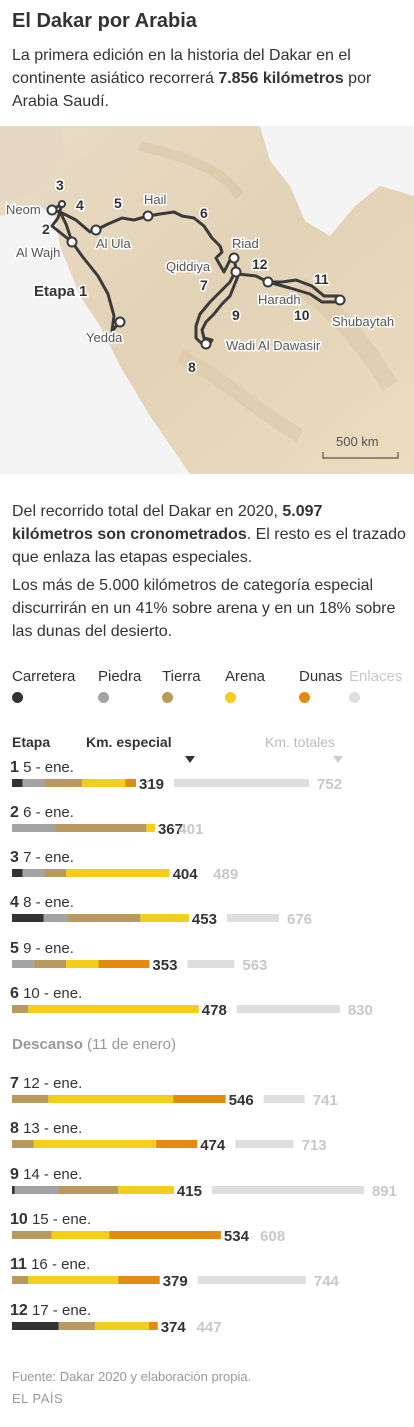 The width and height of the screenshot is (414, 1427). Describe the element at coordinates (384, 1191) in the screenshot. I see `label-total-stage-9: 891` at that location.